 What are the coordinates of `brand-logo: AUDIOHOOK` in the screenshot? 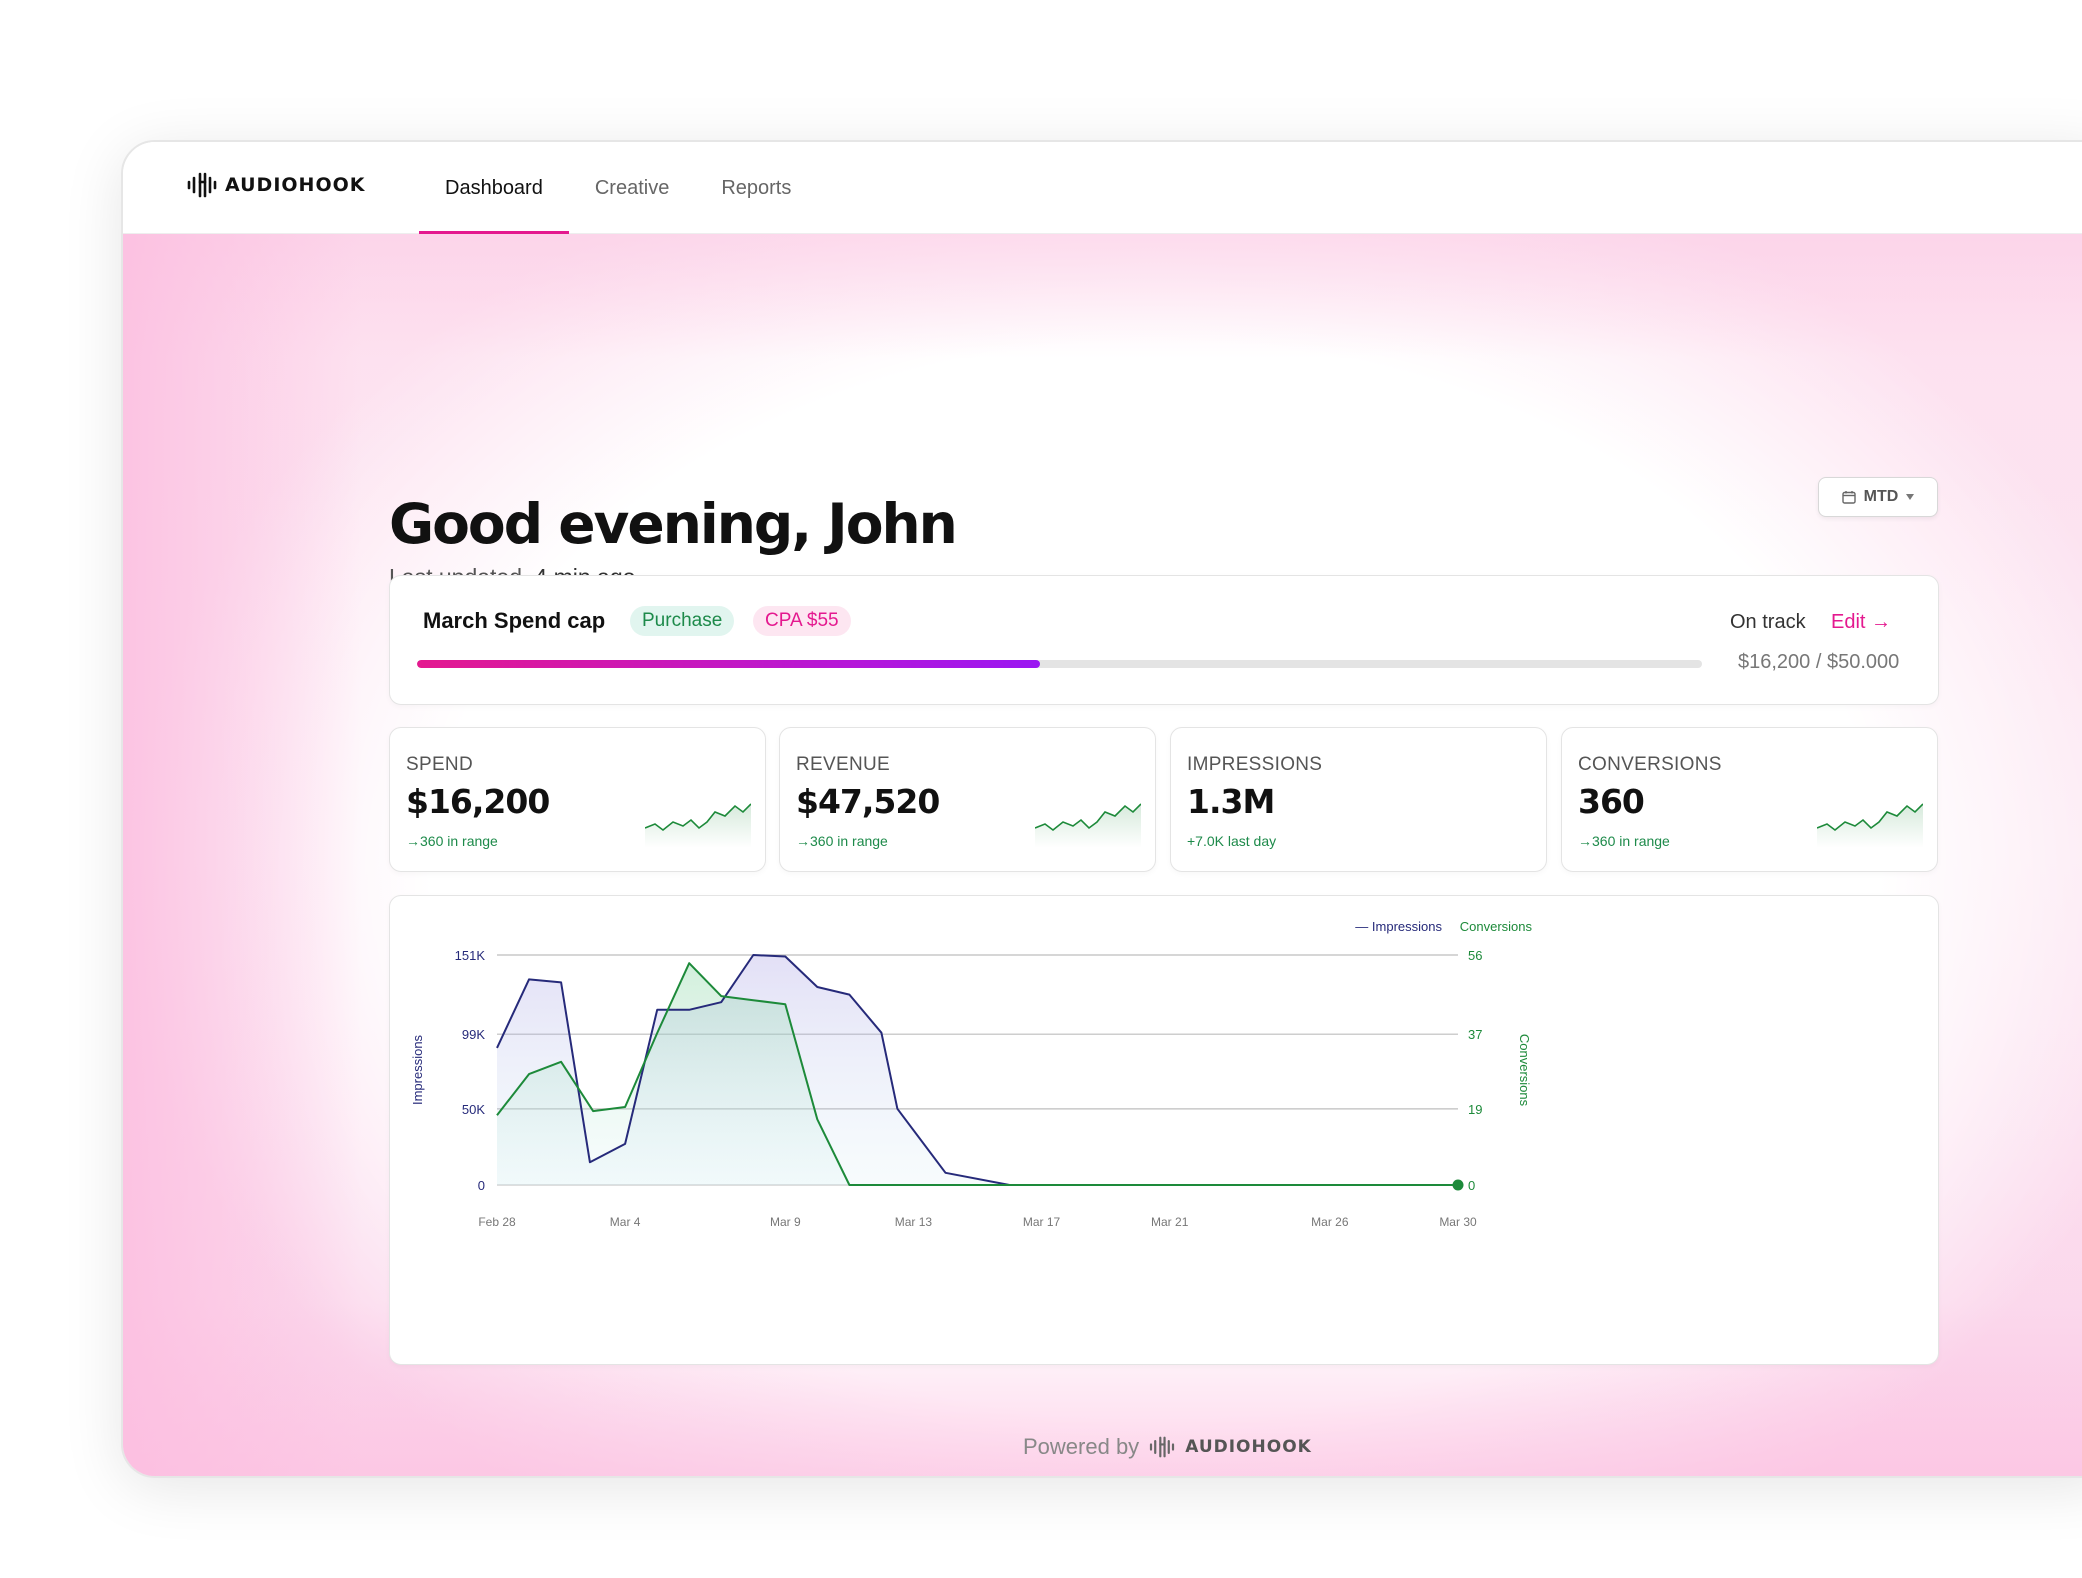 It's located at (276, 185).